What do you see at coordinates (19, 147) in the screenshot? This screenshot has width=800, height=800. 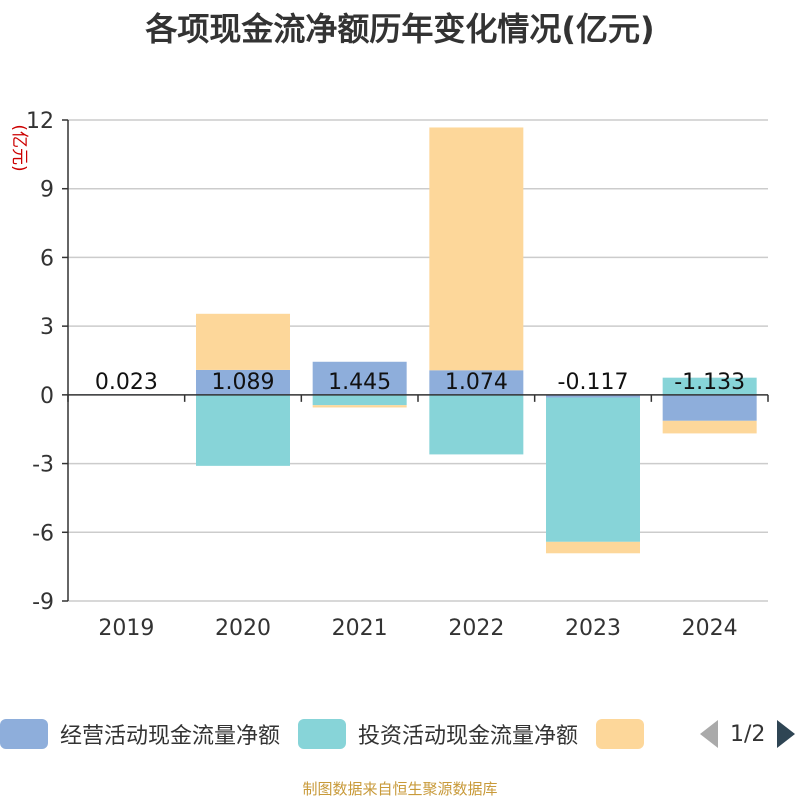 I see `y-axis-label: (亿元)` at bounding box center [19, 147].